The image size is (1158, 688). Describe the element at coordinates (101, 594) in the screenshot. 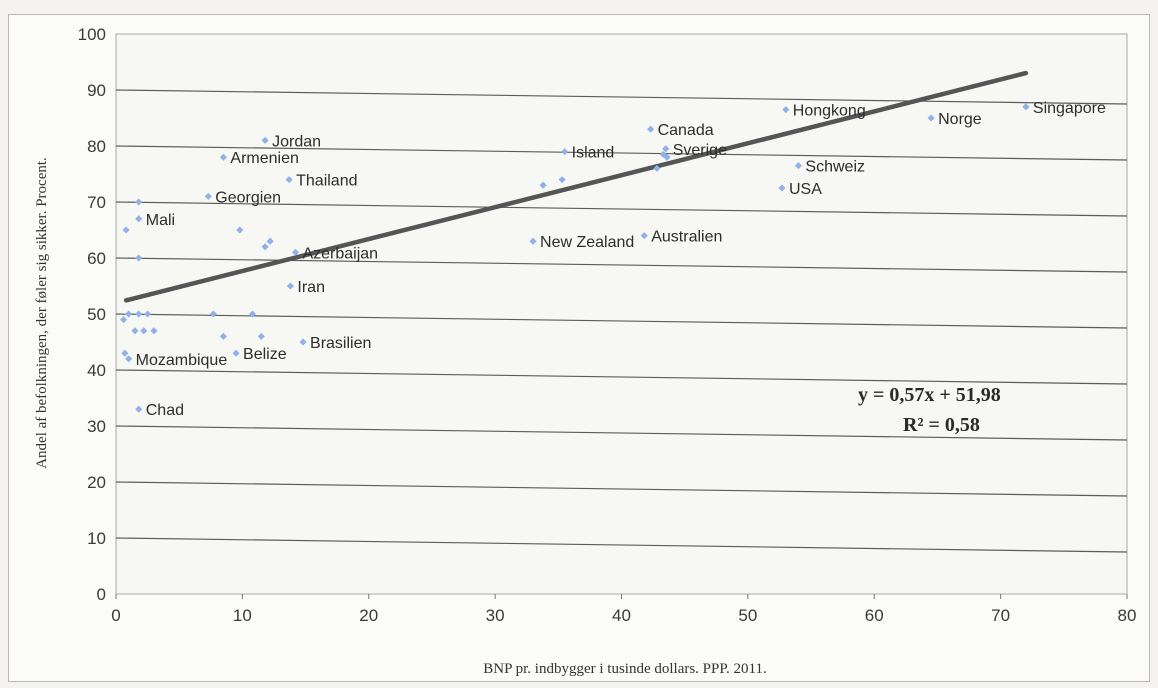

I see `y-tick-label: 0` at that location.